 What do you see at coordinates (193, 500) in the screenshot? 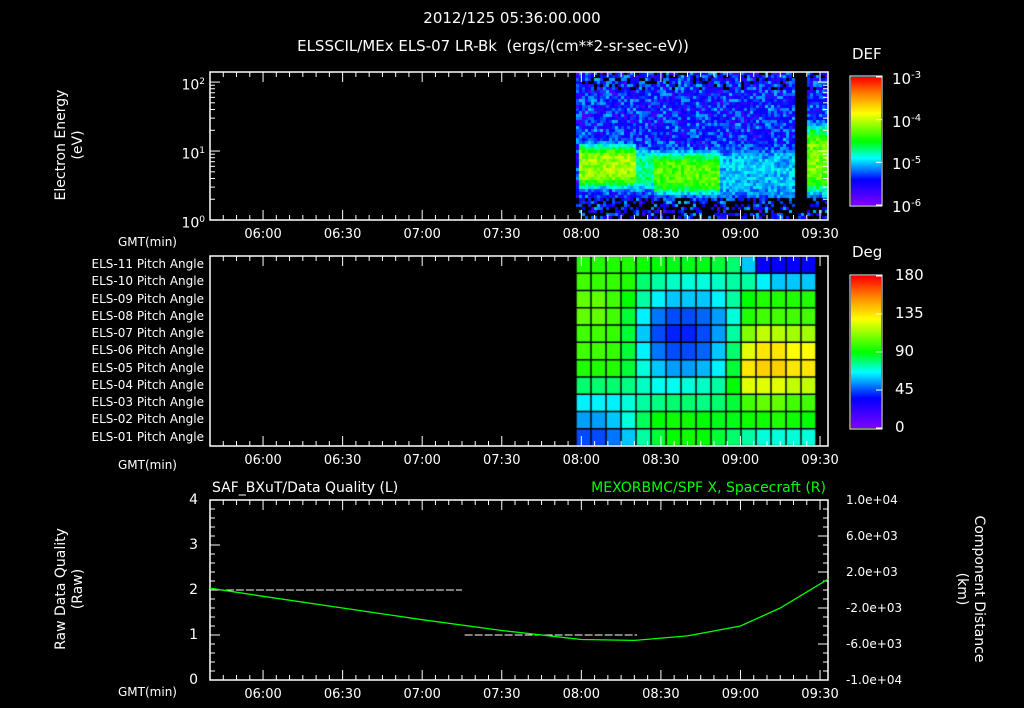
I see `left-y-tick-label: 4` at bounding box center [193, 500].